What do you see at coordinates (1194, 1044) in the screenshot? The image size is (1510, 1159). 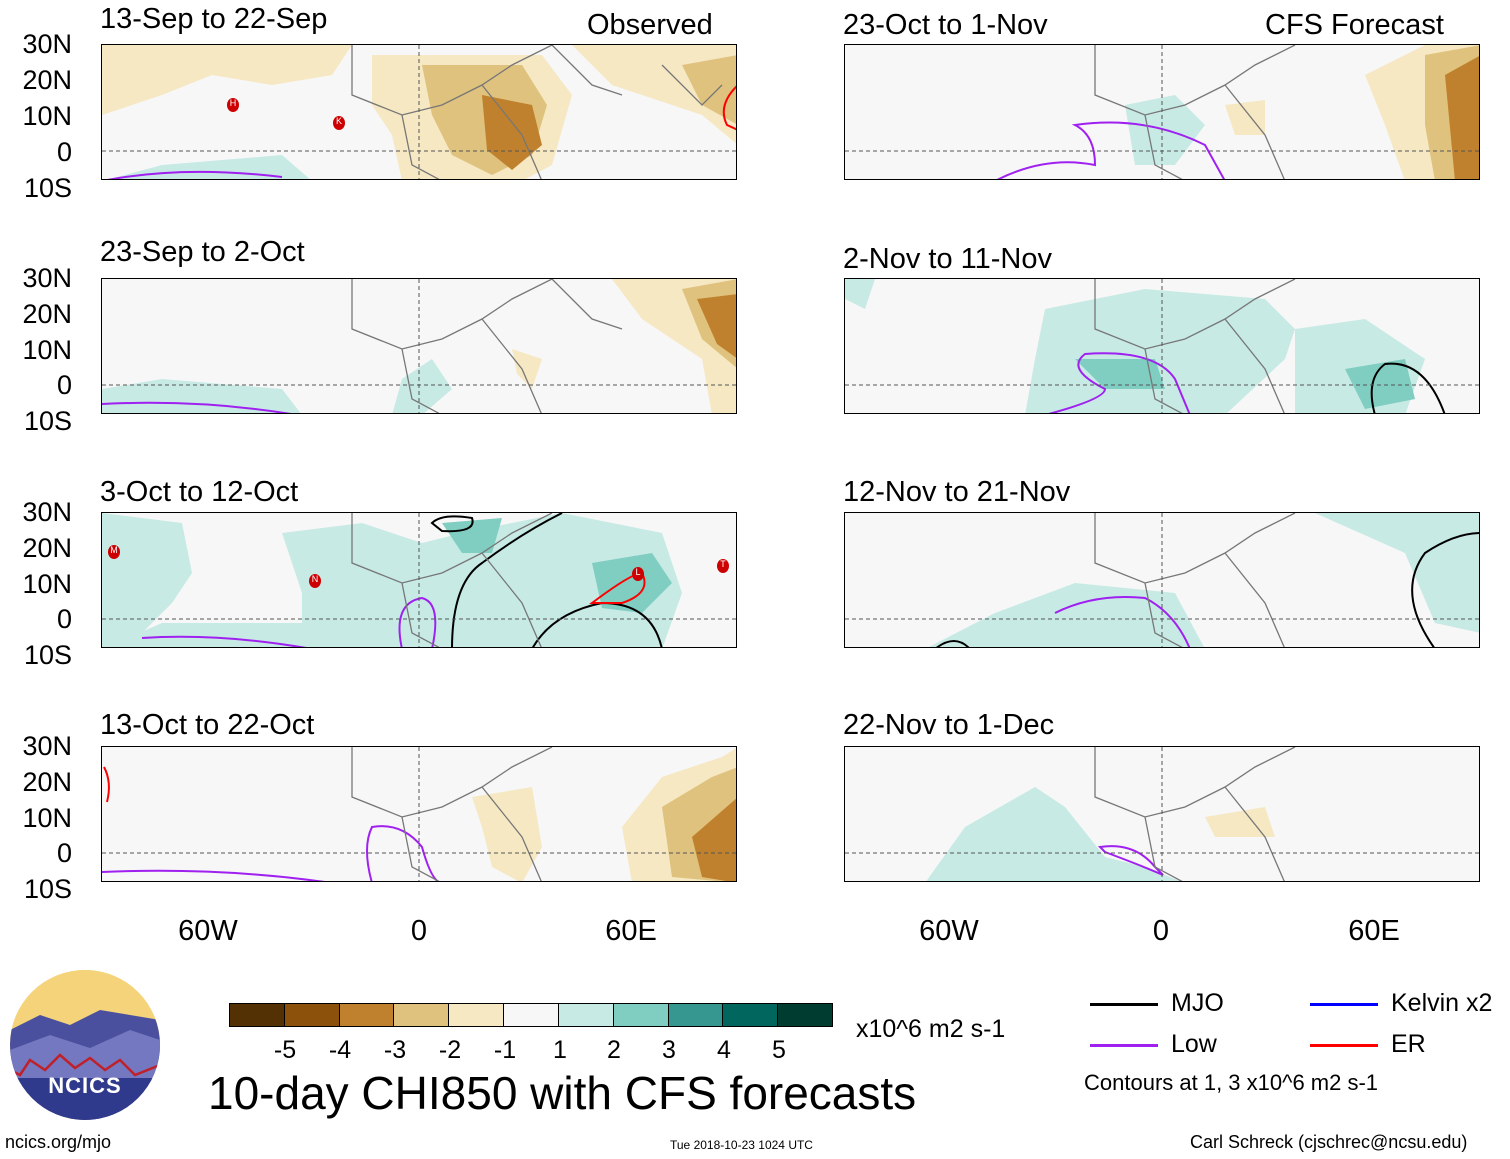 I see `legend-low-label: Low` at bounding box center [1194, 1044].